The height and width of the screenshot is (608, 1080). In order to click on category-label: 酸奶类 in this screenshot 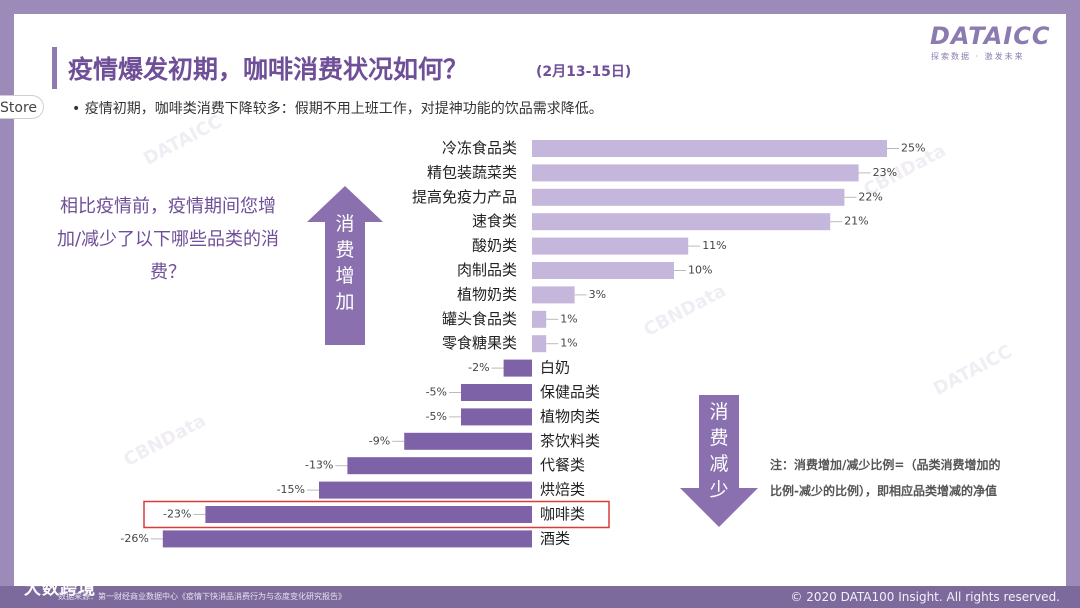, I will do `click(494, 246)`.